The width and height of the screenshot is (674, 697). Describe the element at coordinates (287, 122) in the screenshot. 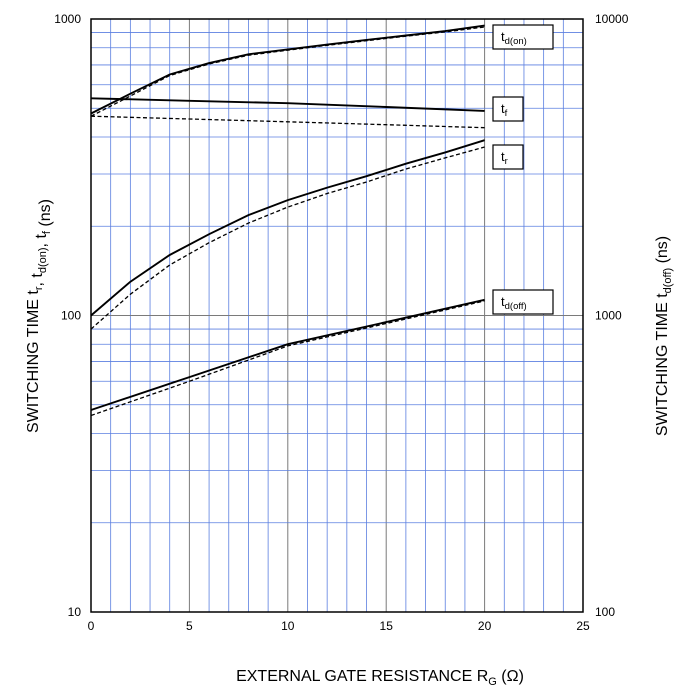

I see `series-f-dashed` at that location.